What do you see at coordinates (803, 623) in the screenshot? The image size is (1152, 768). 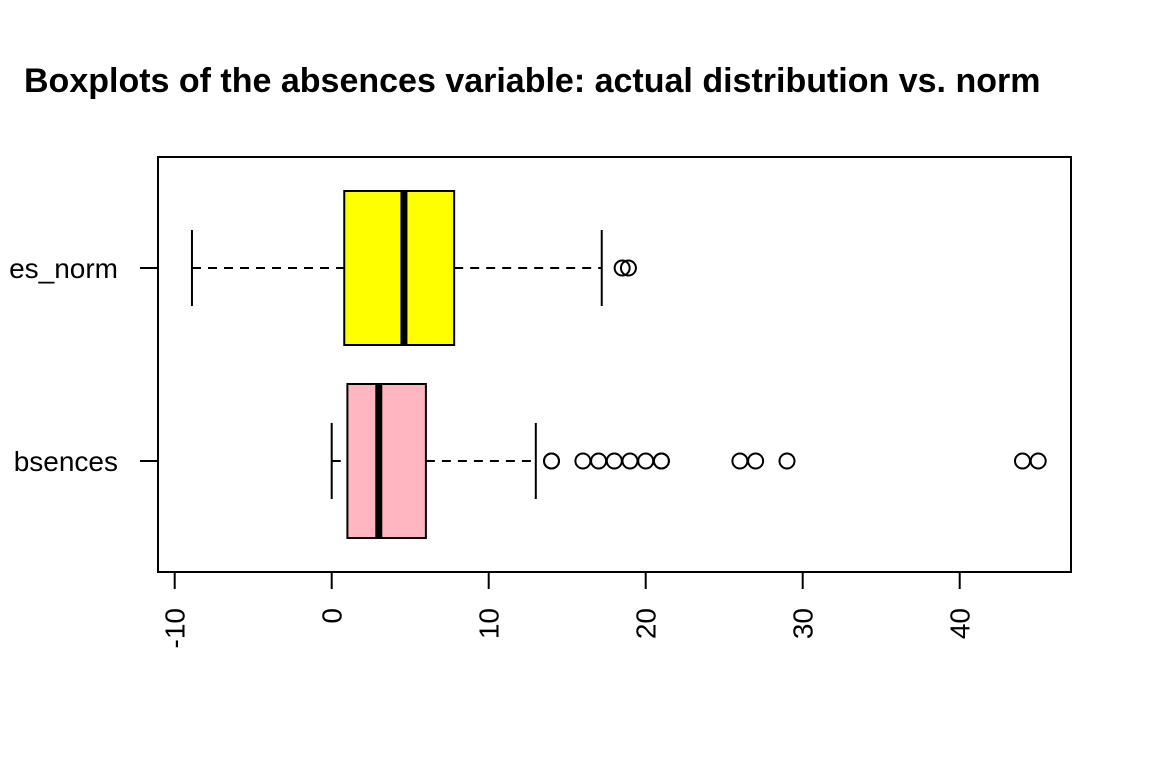 I see `x-tick-label: 30` at bounding box center [803, 623].